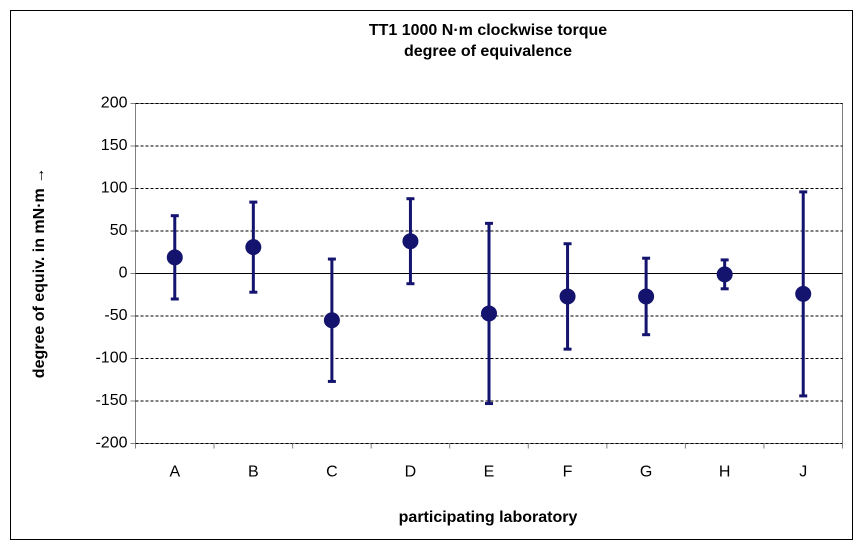 Image resolution: width=864 pixels, height=548 pixels. What do you see at coordinates (114, 103) in the screenshot?
I see `y-tick-label: 200` at bounding box center [114, 103].